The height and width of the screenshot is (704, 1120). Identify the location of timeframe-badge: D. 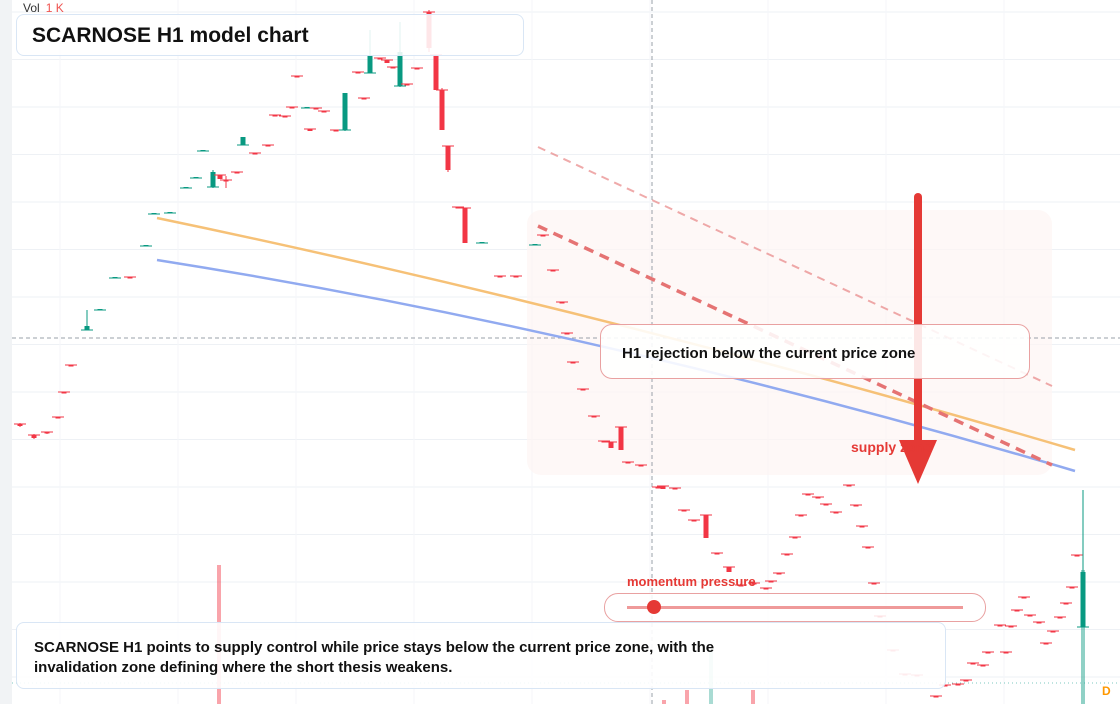
(1106, 691).